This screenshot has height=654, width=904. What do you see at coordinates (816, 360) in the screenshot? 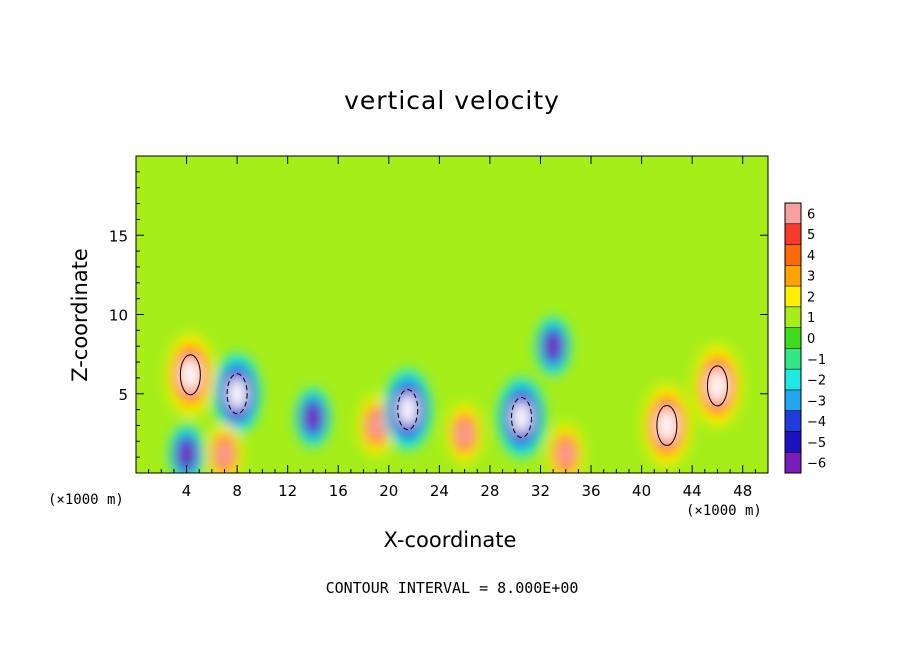
I see `colorbar-label-7: −1` at bounding box center [816, 360].